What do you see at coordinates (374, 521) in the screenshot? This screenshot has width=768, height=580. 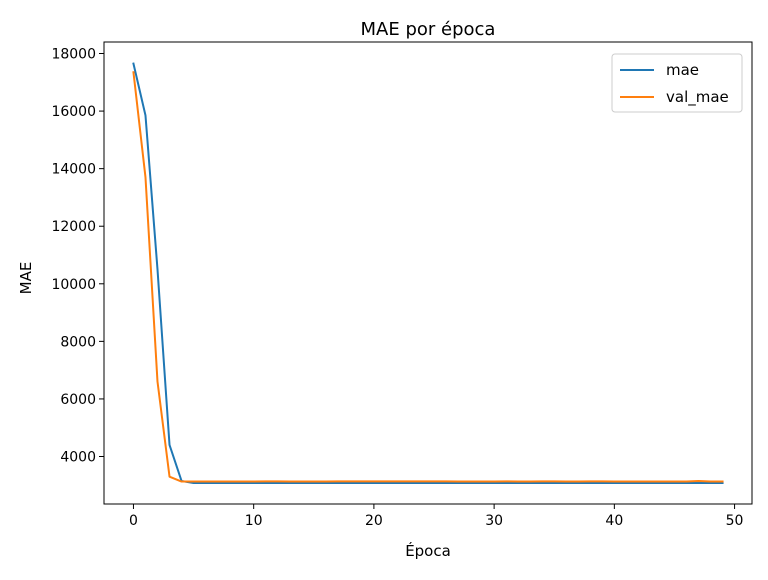 I see `x-tick-label: 20` at bounding box center [374, 521].